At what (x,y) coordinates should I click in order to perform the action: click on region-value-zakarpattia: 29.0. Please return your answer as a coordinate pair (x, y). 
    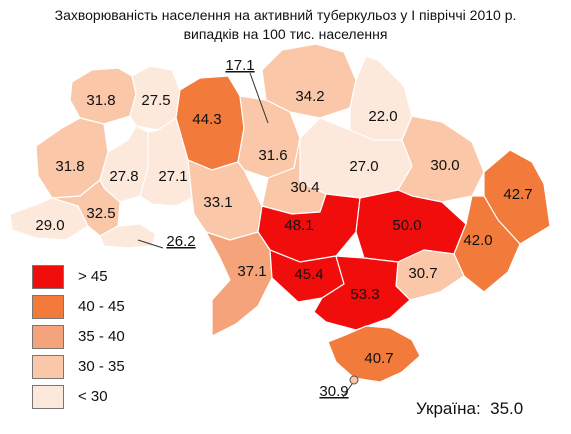
    Looking at the image, I should click on (49, 225).